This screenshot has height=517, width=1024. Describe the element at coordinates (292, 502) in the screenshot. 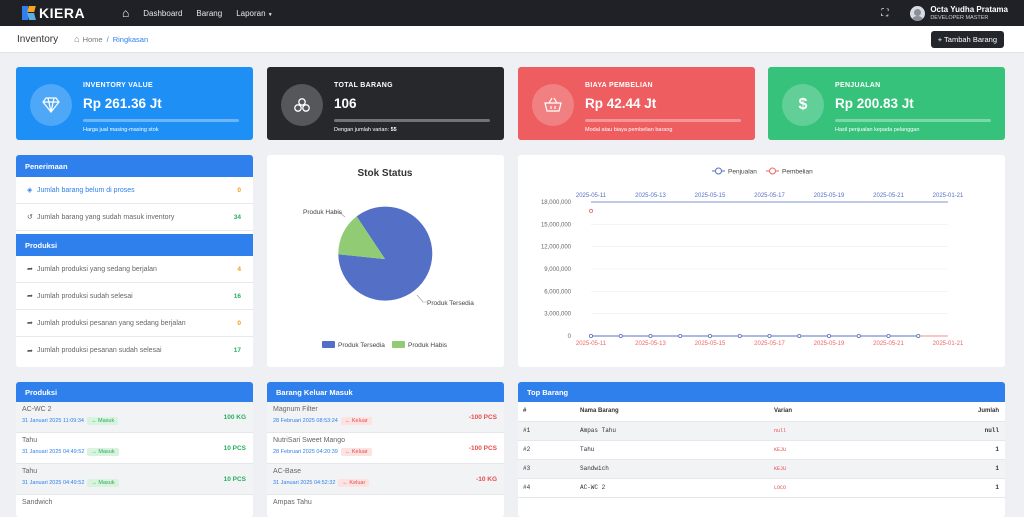

I see `item-name: Ampas Tahu` at that location.